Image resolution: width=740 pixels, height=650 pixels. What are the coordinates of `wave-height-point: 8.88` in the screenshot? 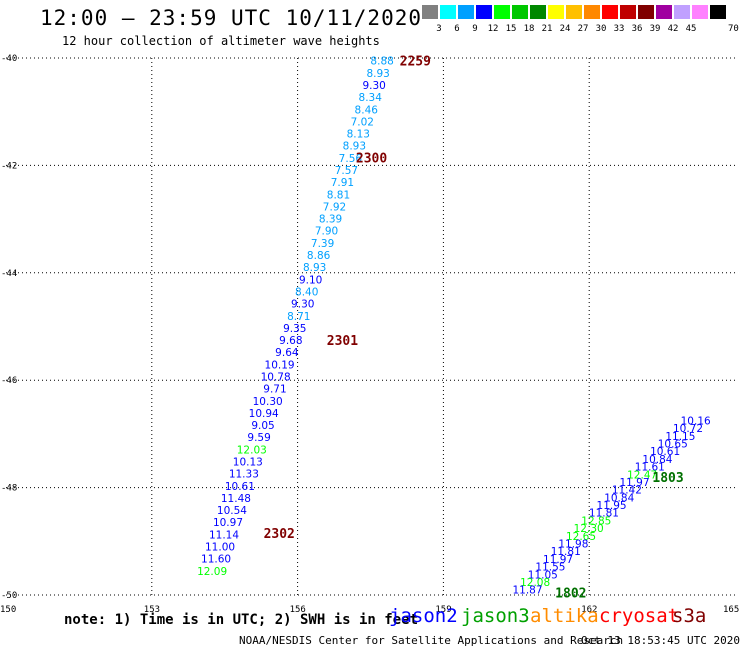 It's located at (381, 62).